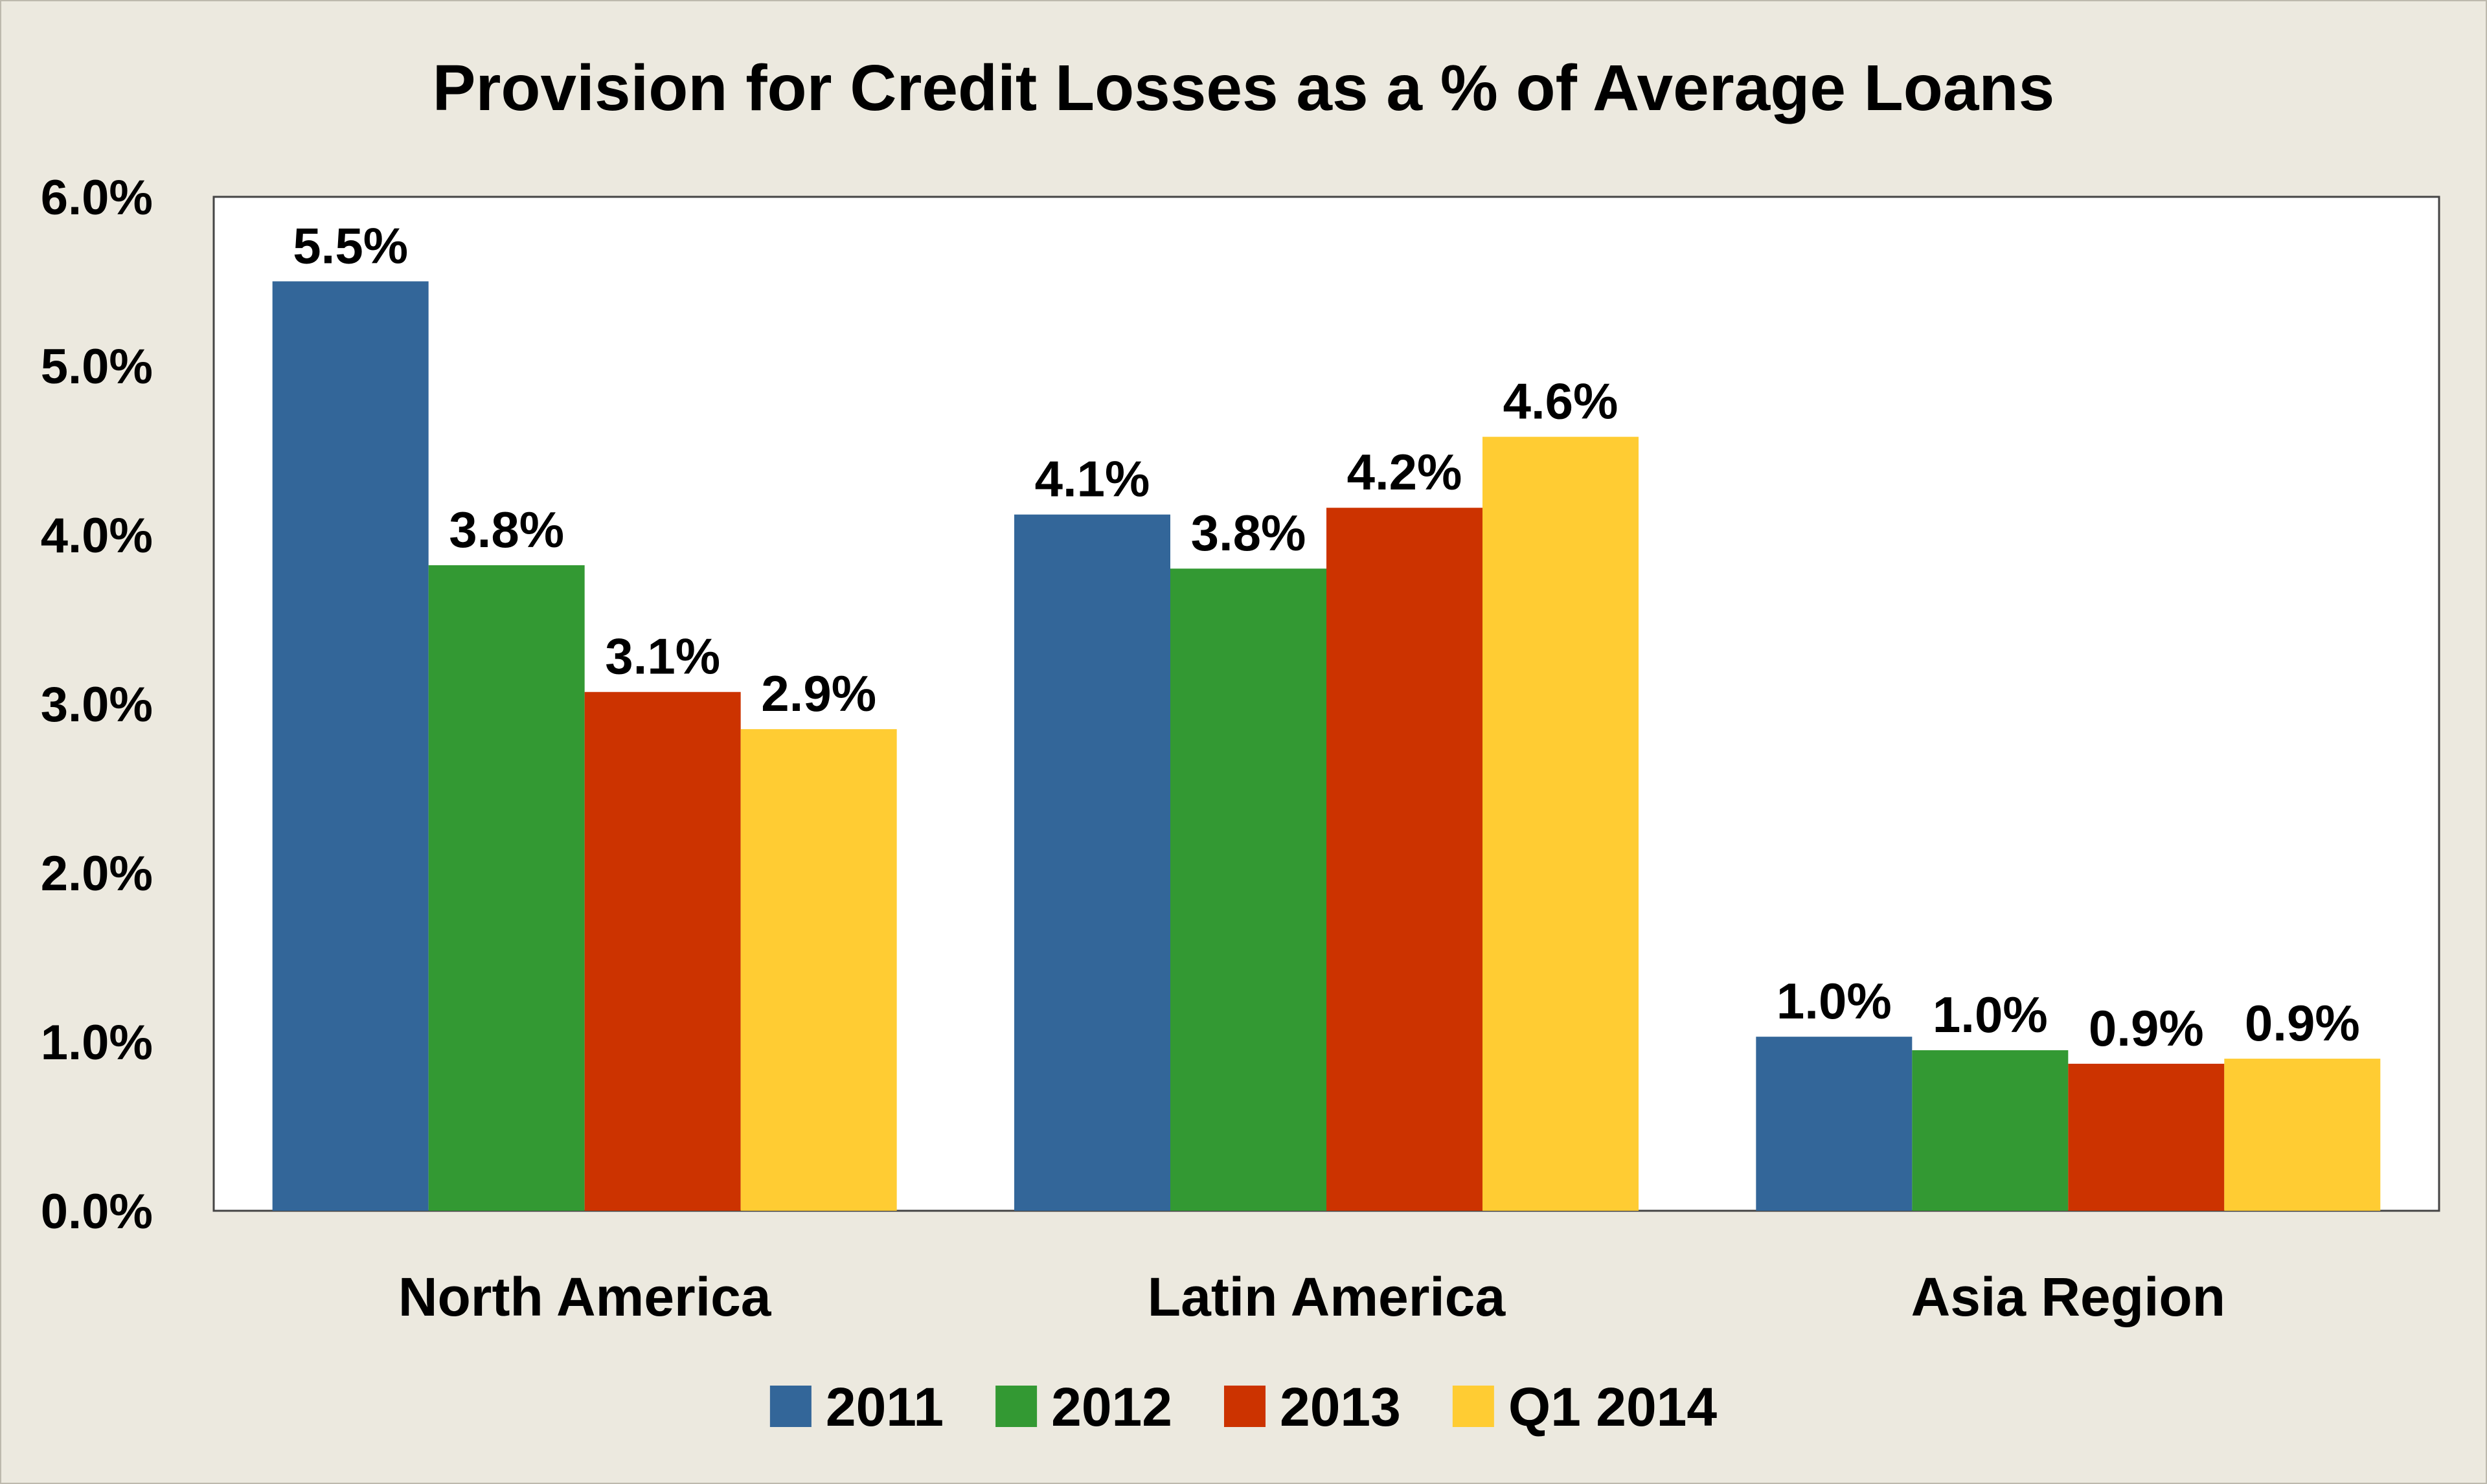 This screenshot has height=1484, width=2487. I want to click on data-label: 5.5%, so click(351, 246).